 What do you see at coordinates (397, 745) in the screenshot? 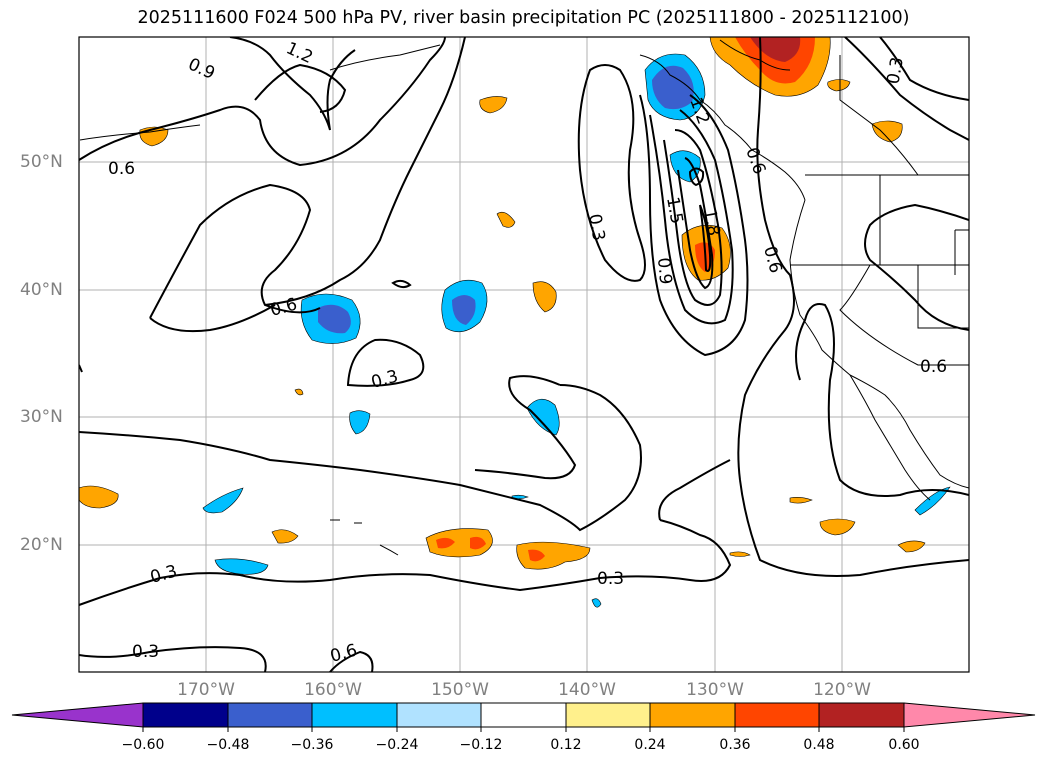
I see `colorbar-tick-label: −0.24` at bounding box center [397, 745].